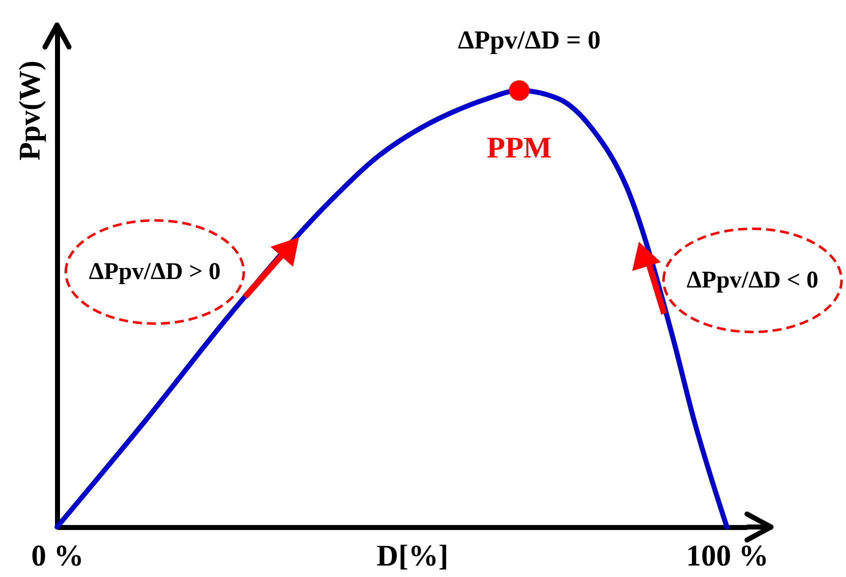  What do you see at coordinates (752, 280) in the screenshot?
I see `annotation: ΔPpv/ΔD < 0` at bounding box center [752, 280].